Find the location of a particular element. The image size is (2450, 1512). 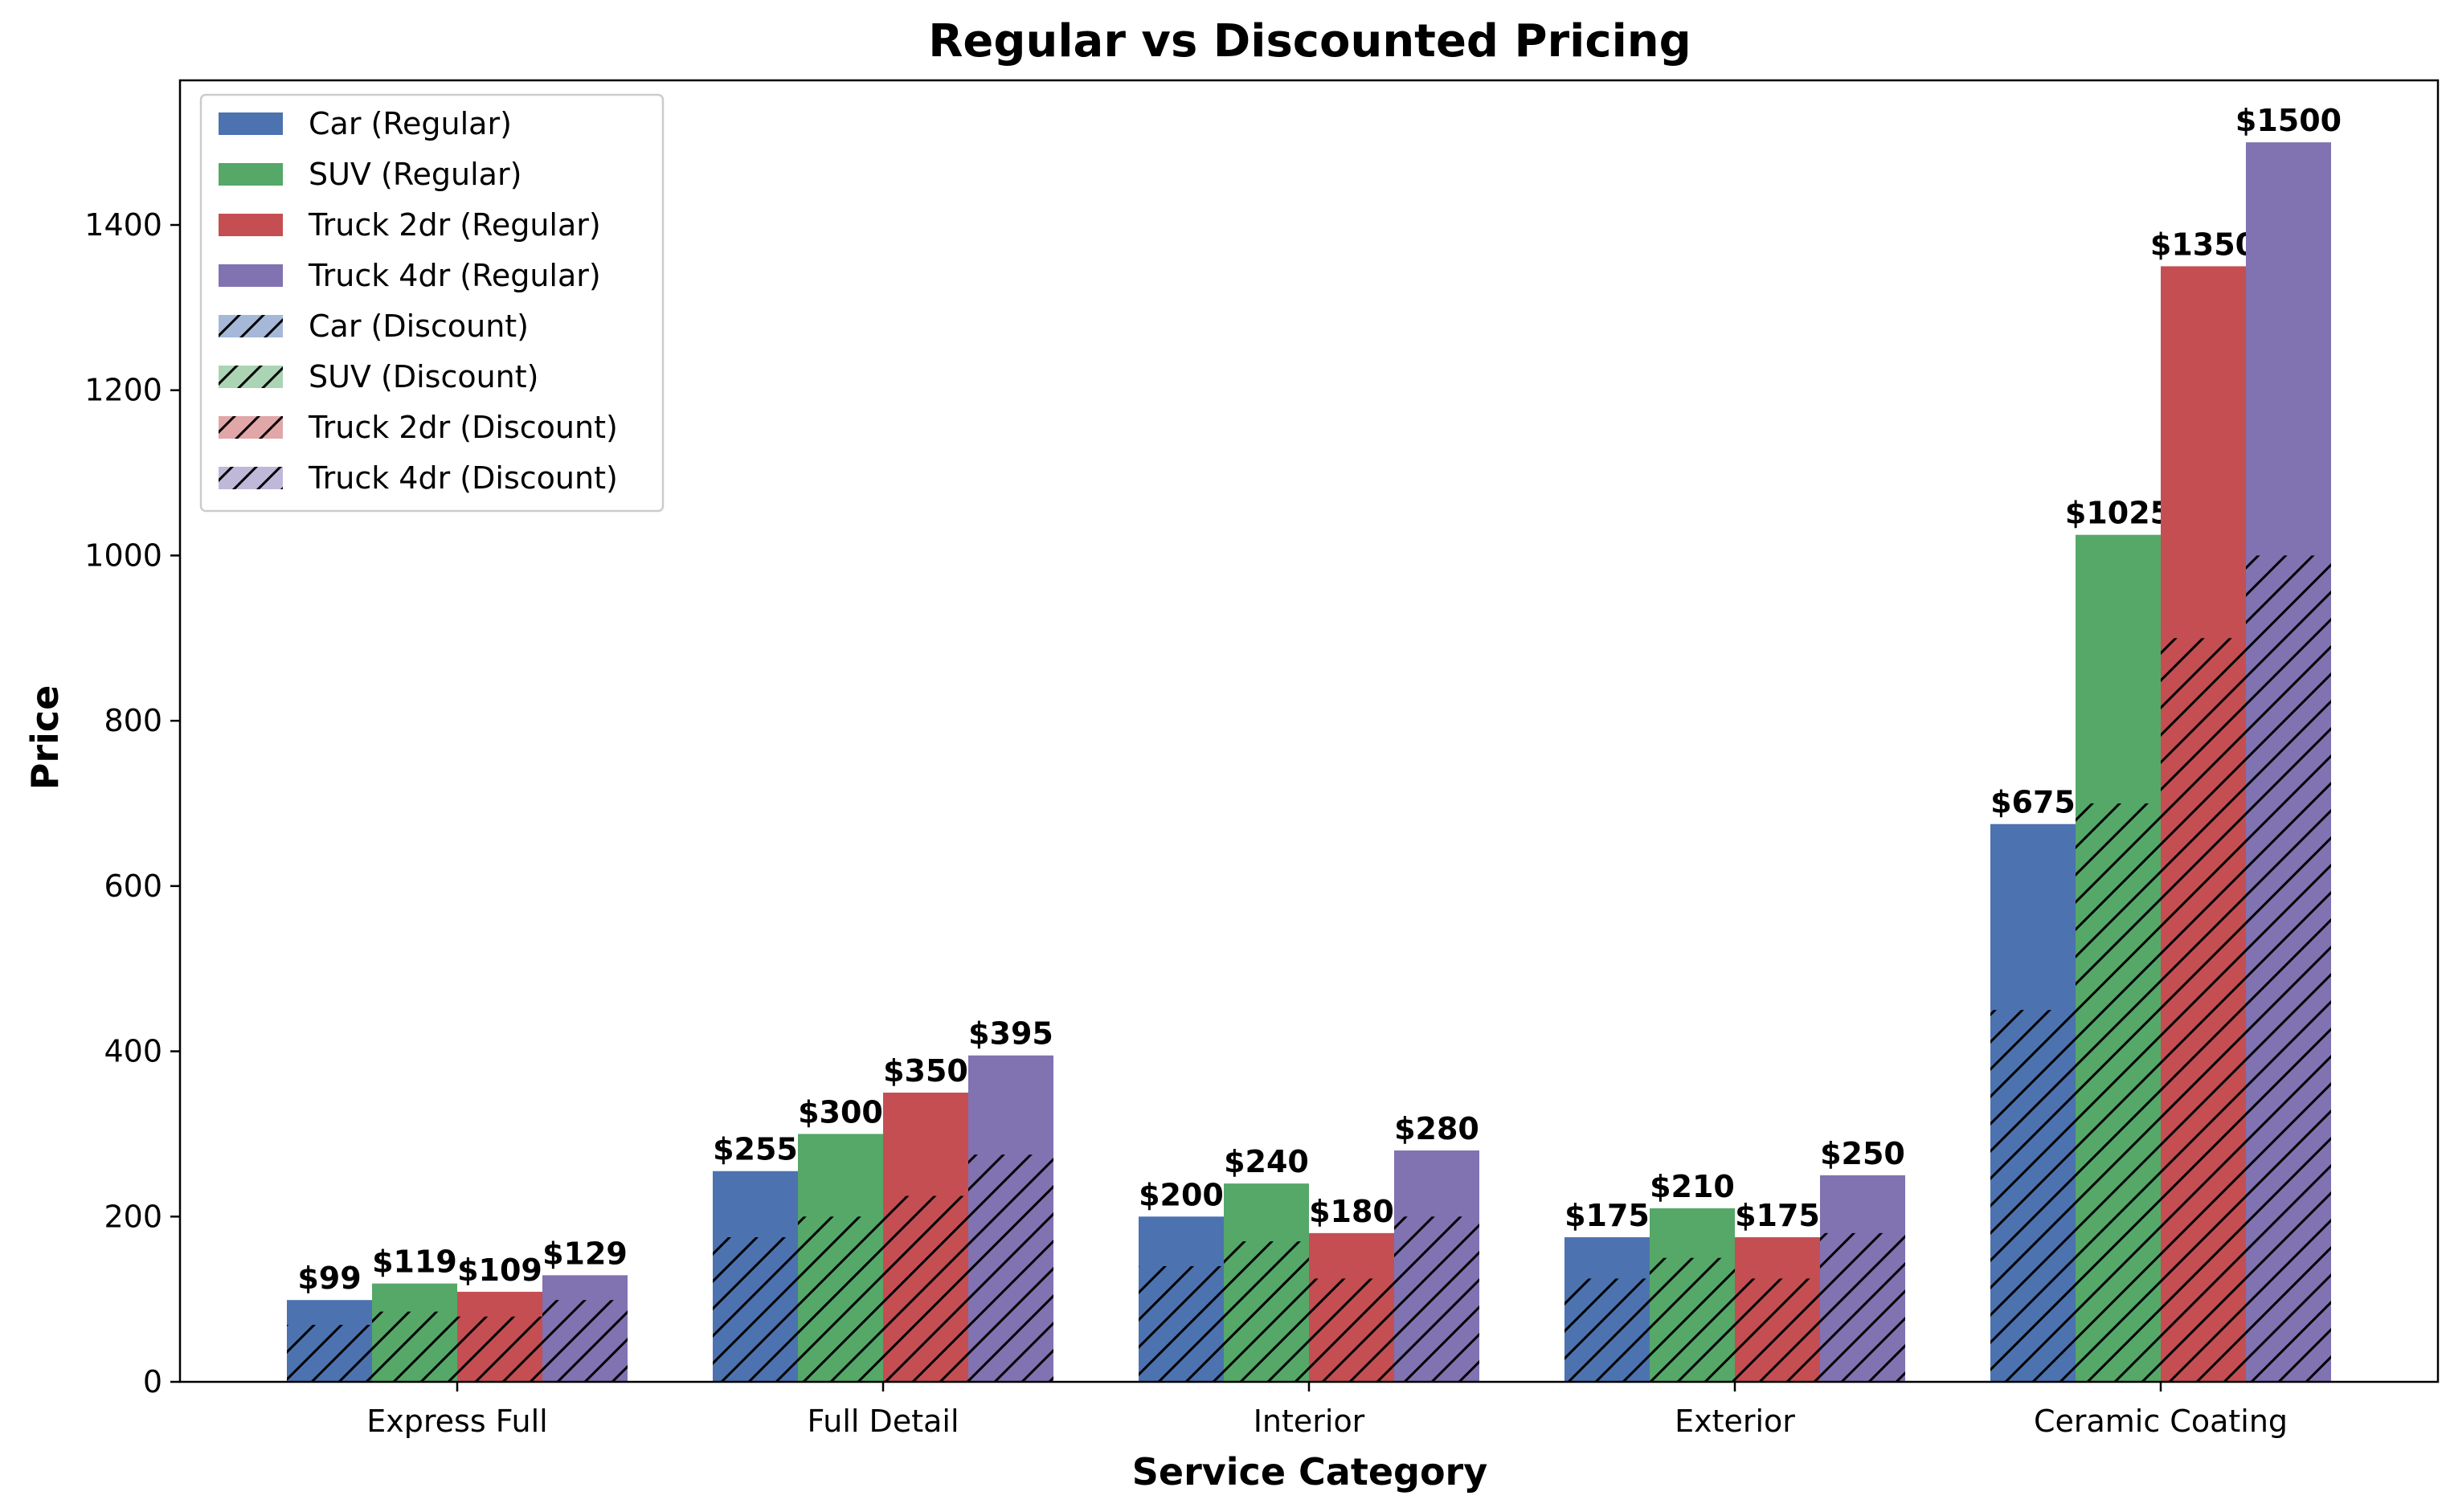

bar-car-discount--exterior is located at coordinates (1607, 1330).